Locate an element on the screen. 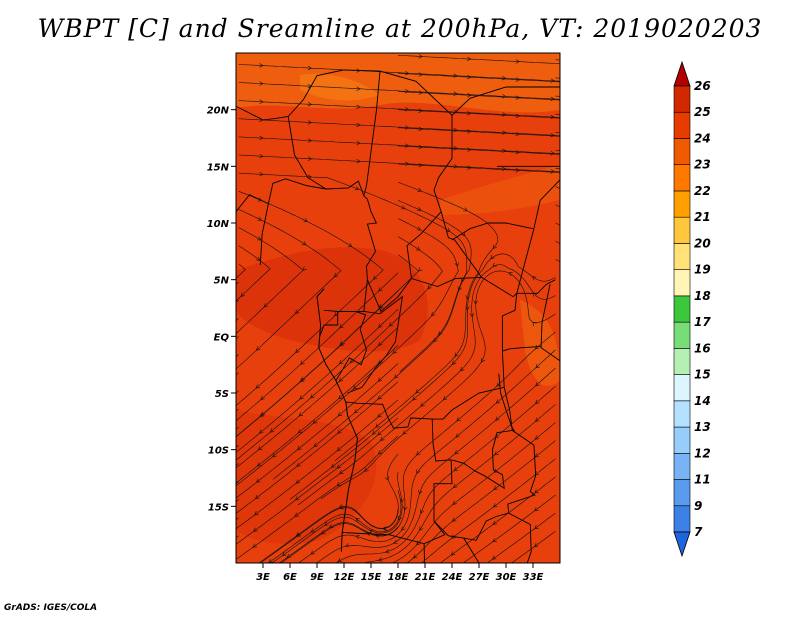 The image size is (800, 618). colorbar-label: 11 is located at coordinates (702, 480).